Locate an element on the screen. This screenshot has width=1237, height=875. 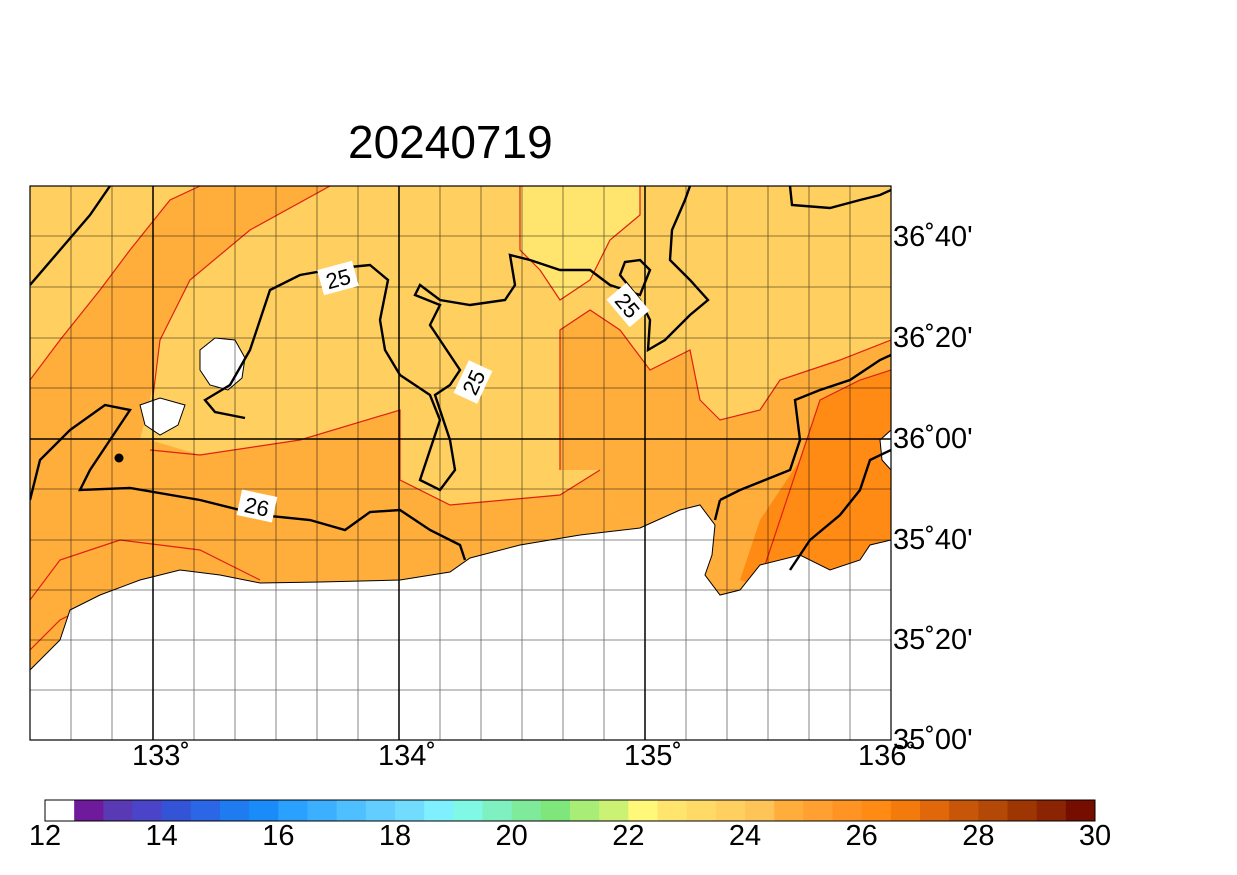
lat-label: 35˚20' is located at coordinates (933, 640).